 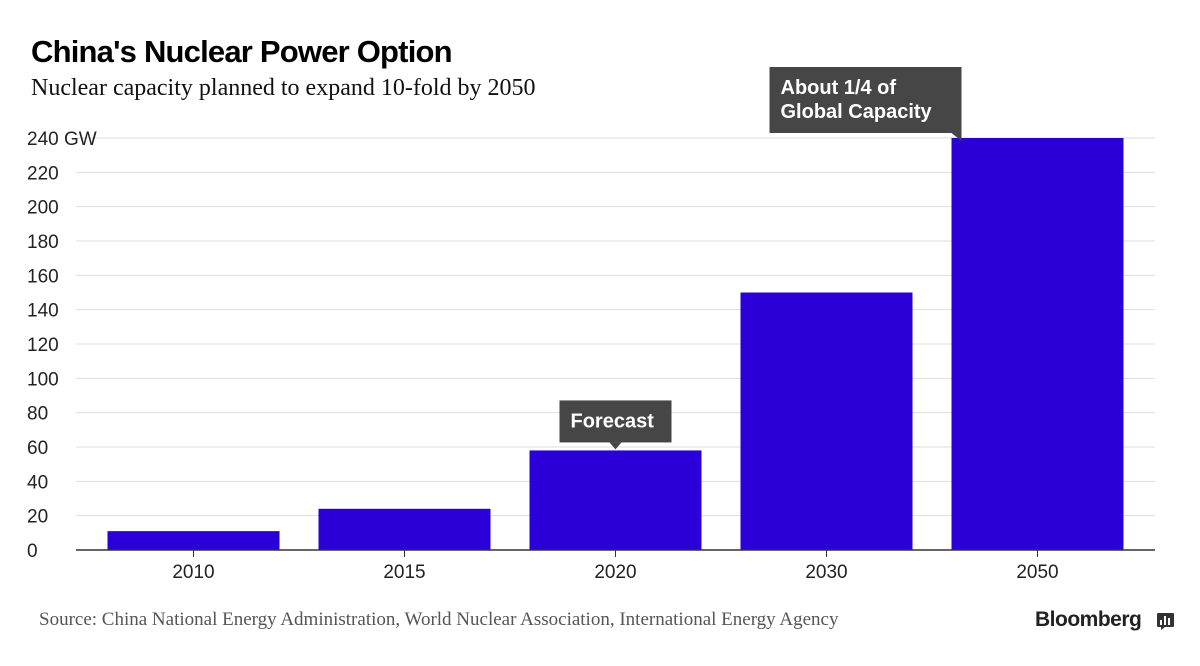 I want to click on y-tick-label: 0, so click(x=32, y=551).